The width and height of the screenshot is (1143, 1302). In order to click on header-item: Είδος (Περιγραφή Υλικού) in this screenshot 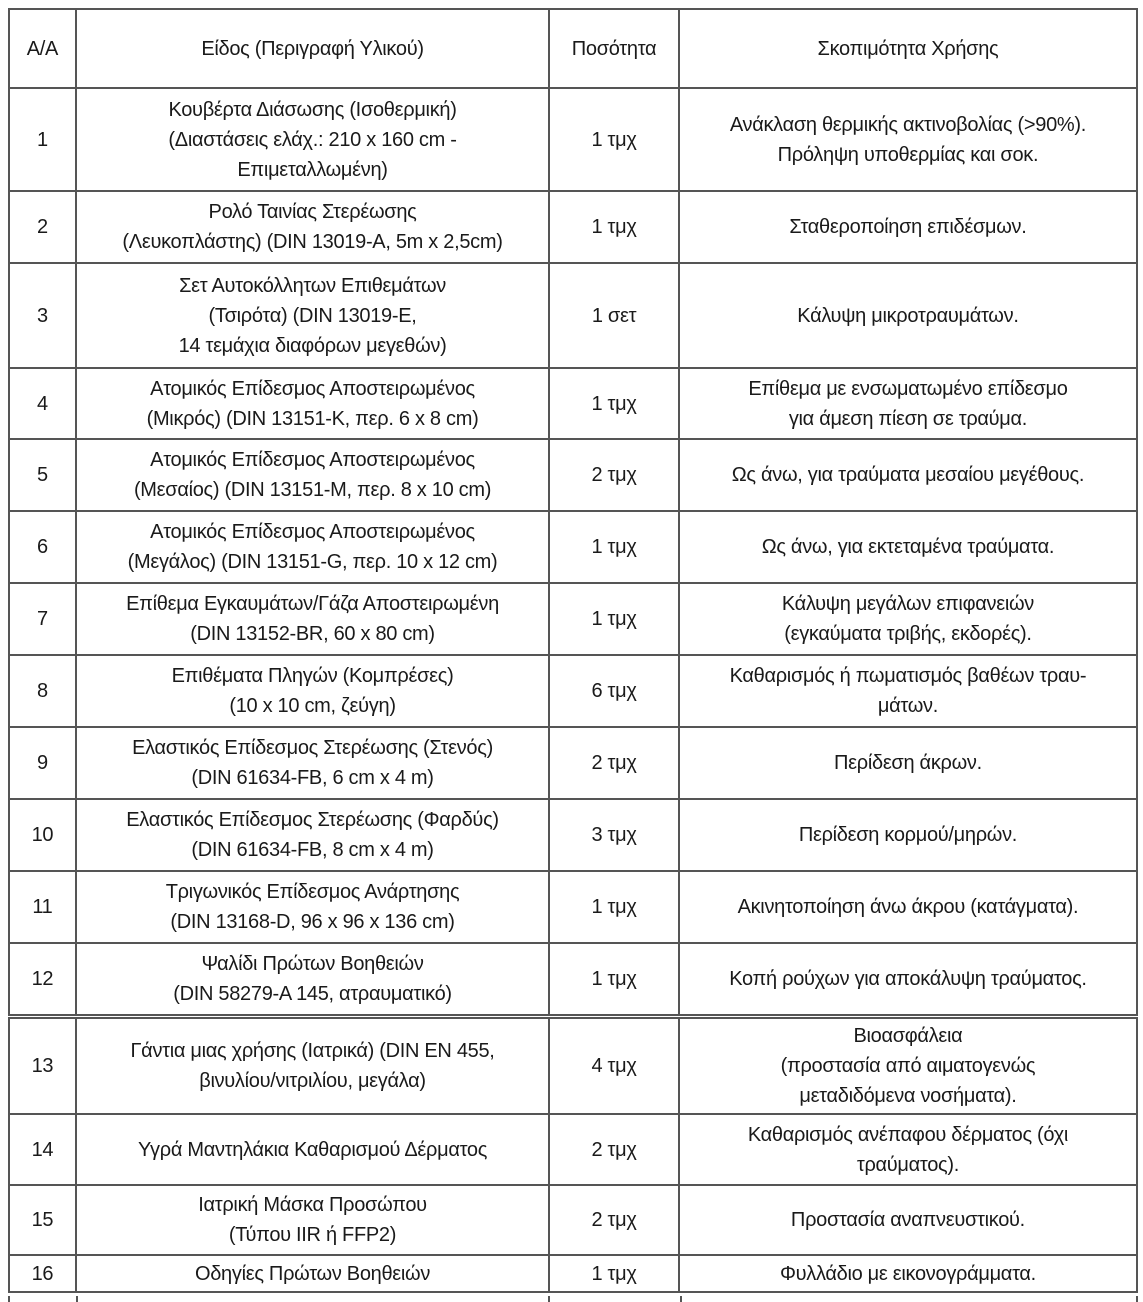, I will do `click(312, 48)`.